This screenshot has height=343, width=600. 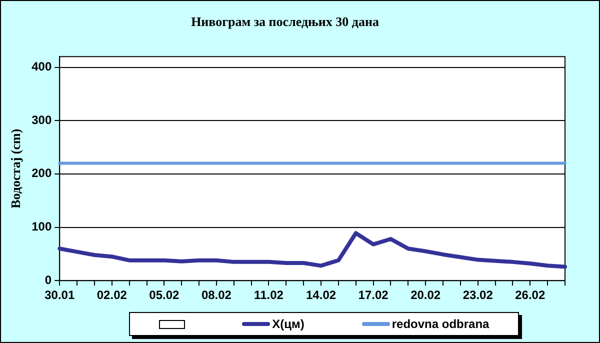 What do you see at coordinates (42, 227) in the screenshot?
I see `y-tick-label: 100` at bounding box center [42, 227].